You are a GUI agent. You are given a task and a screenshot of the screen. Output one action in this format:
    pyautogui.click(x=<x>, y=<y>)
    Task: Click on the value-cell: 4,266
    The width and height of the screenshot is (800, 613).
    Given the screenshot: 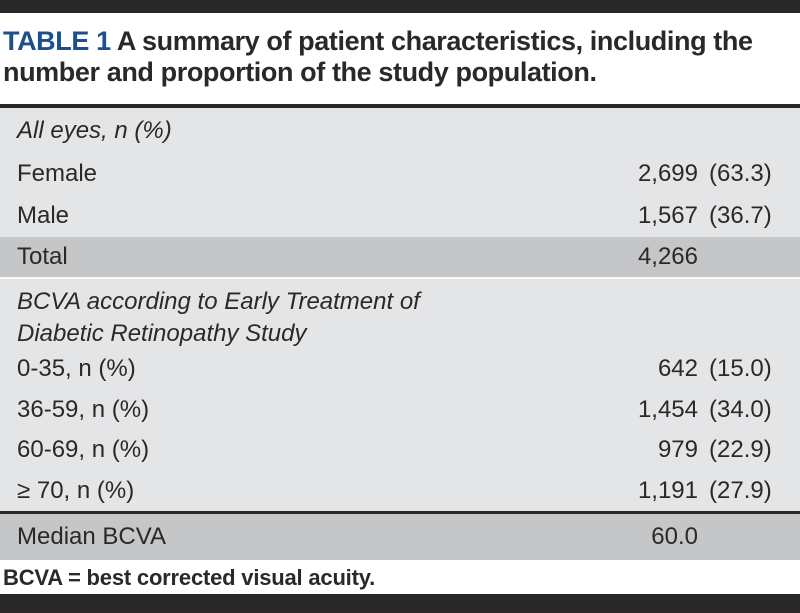 What is the action you would take?
    pyautogui.click(x=667, y=257)
    